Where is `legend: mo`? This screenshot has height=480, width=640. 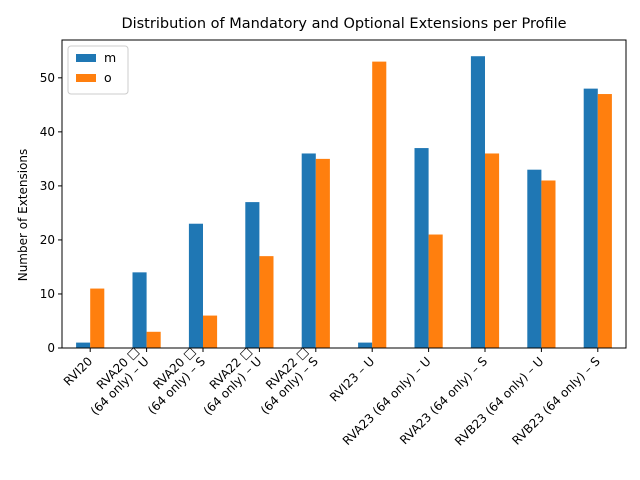
legend: mo is located at coordinates (98, 70).